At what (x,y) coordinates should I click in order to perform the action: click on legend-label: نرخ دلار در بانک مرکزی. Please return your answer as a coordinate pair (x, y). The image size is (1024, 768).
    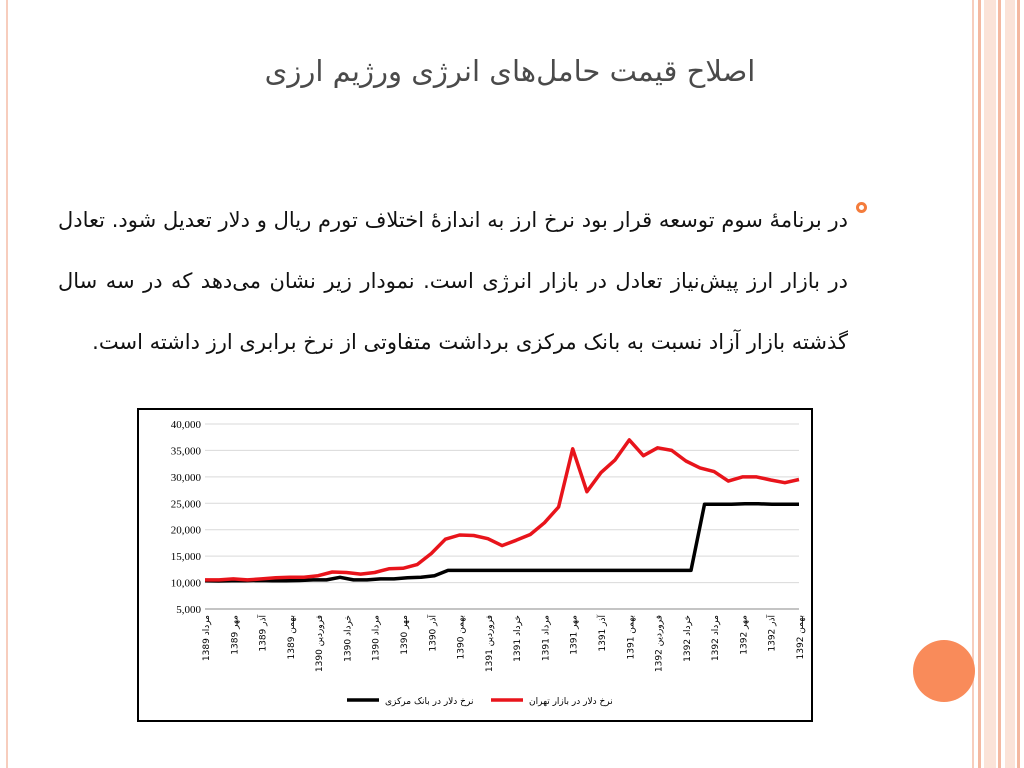
    Looking at the image, I should click on (429, 702).